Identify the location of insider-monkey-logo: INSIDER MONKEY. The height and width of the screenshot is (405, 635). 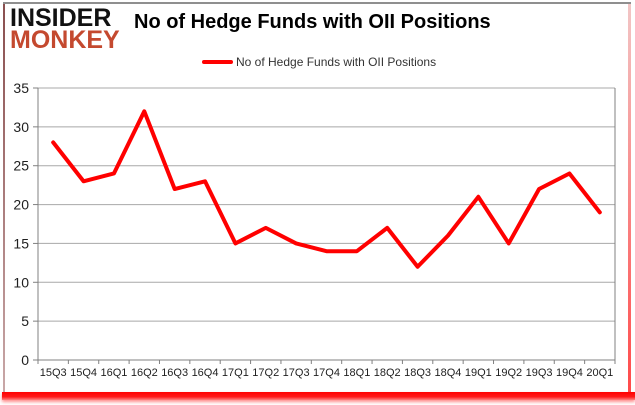
(65, 29).